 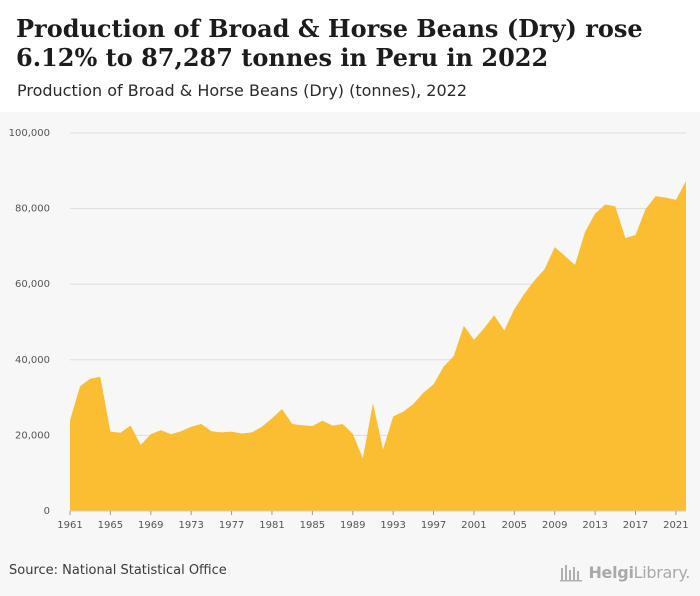 I want to click on helgi-library-logo-text: HelgiLibrary., so click(x=639, y=572).